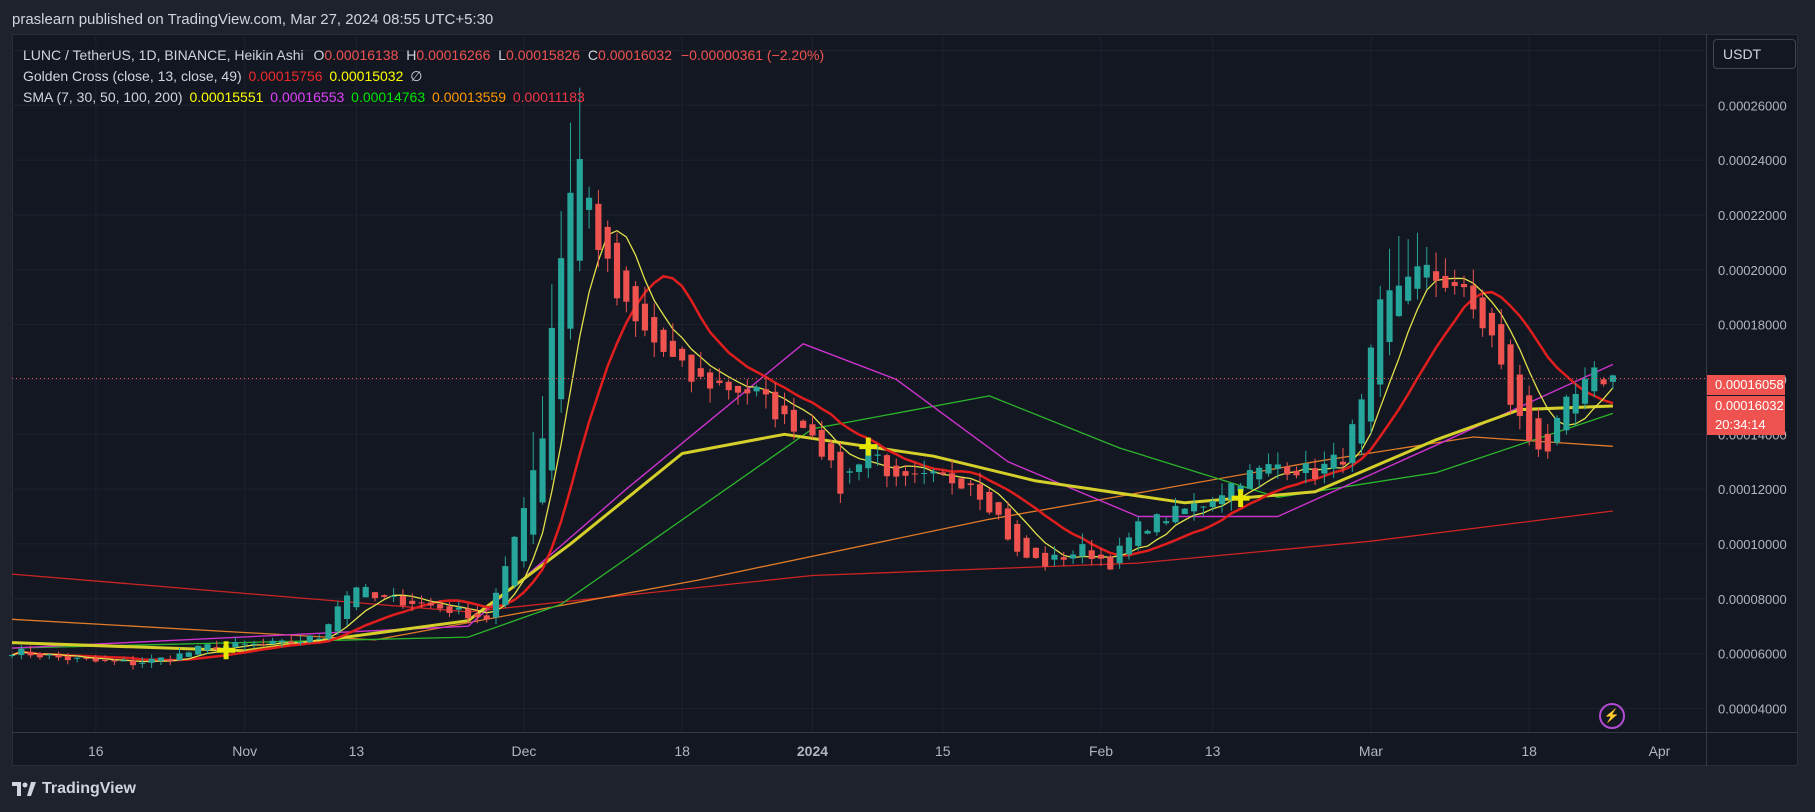  Describe the element at coordinates (543, 55) in the screenshot. I see `ohlc-low: 0.00015826` at that location.